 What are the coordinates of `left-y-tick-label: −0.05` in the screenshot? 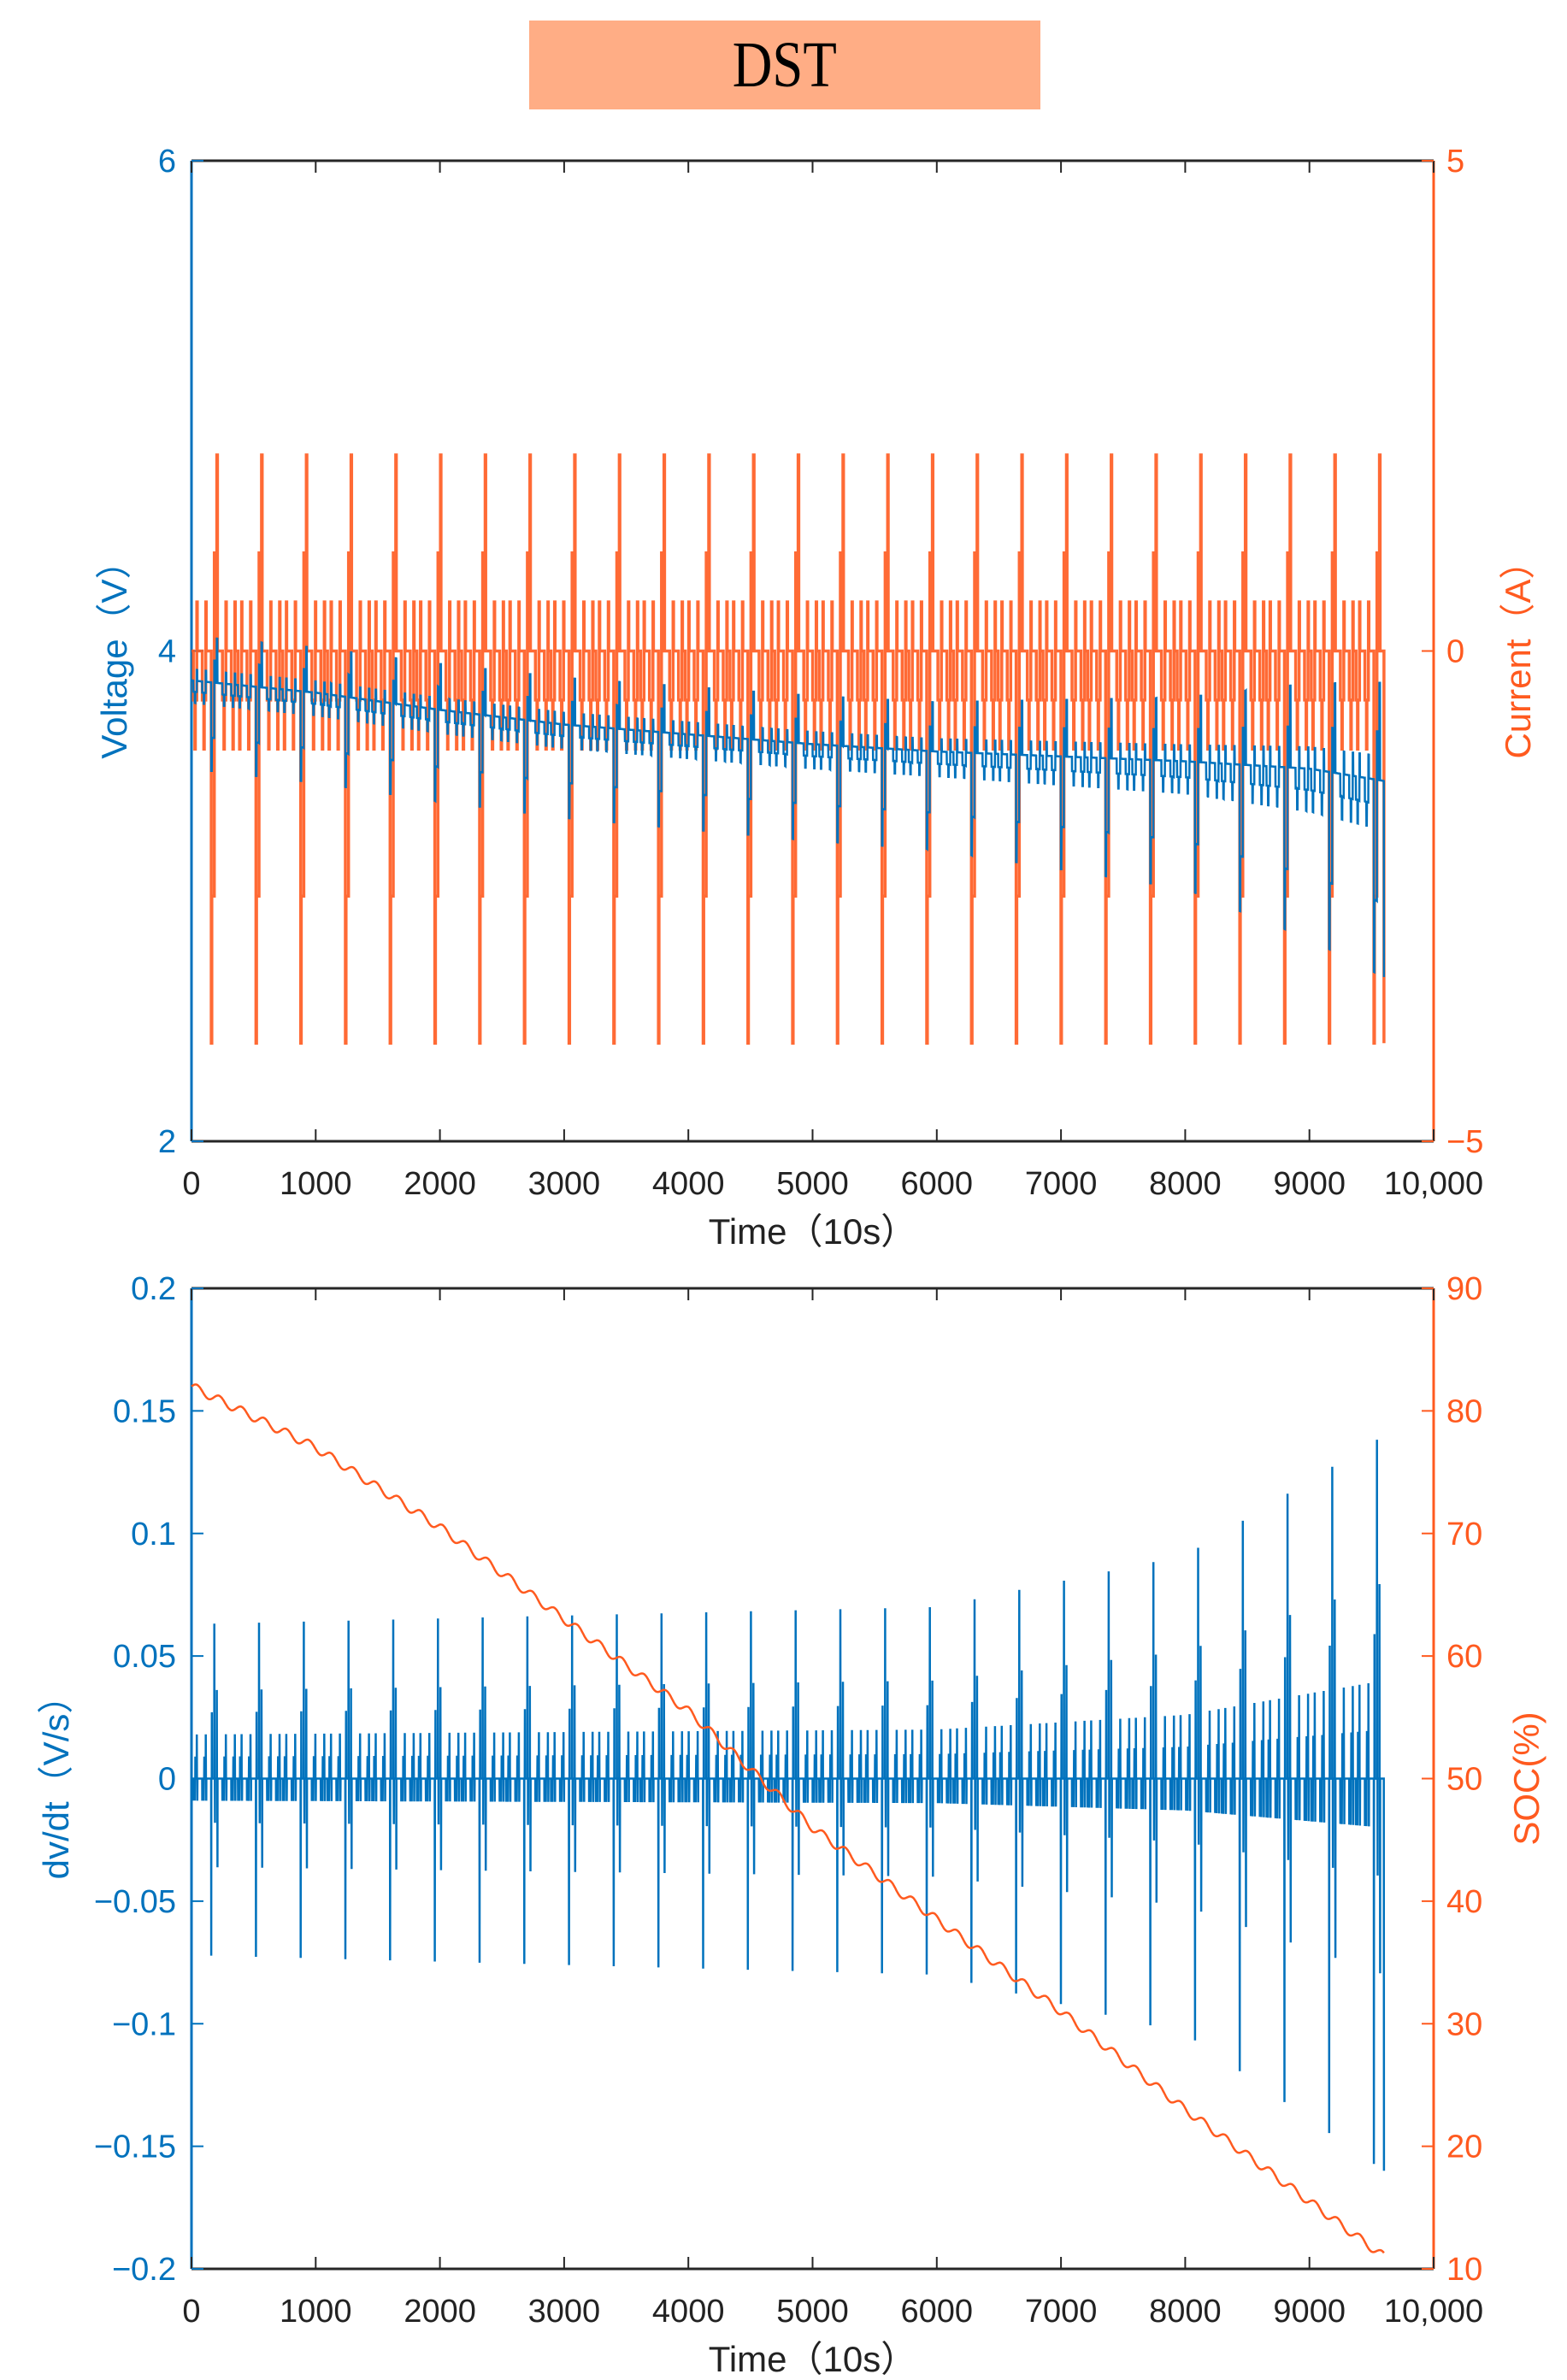 It's located at (135, 1902).